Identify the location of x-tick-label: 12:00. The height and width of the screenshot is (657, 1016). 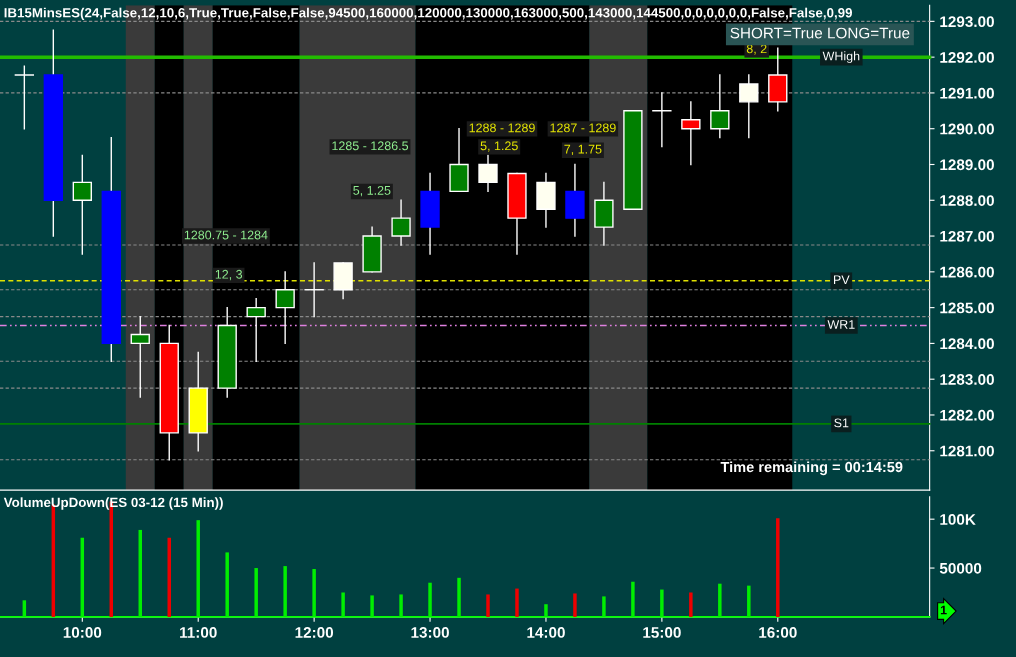
(314, 632).